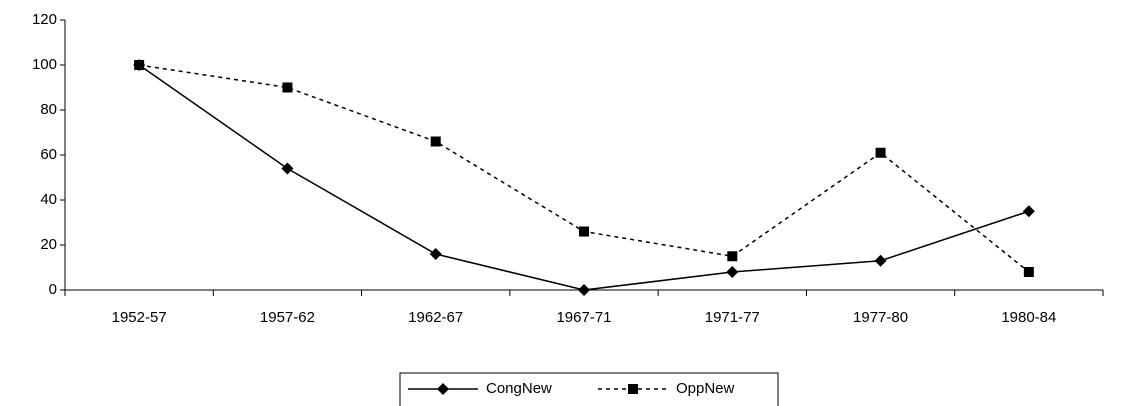 The height and width of the screenshot is (406, 1122). Describe the element at coordinates (53, 289) in the screenshot. I see `y-tick-label: 0` at that location.